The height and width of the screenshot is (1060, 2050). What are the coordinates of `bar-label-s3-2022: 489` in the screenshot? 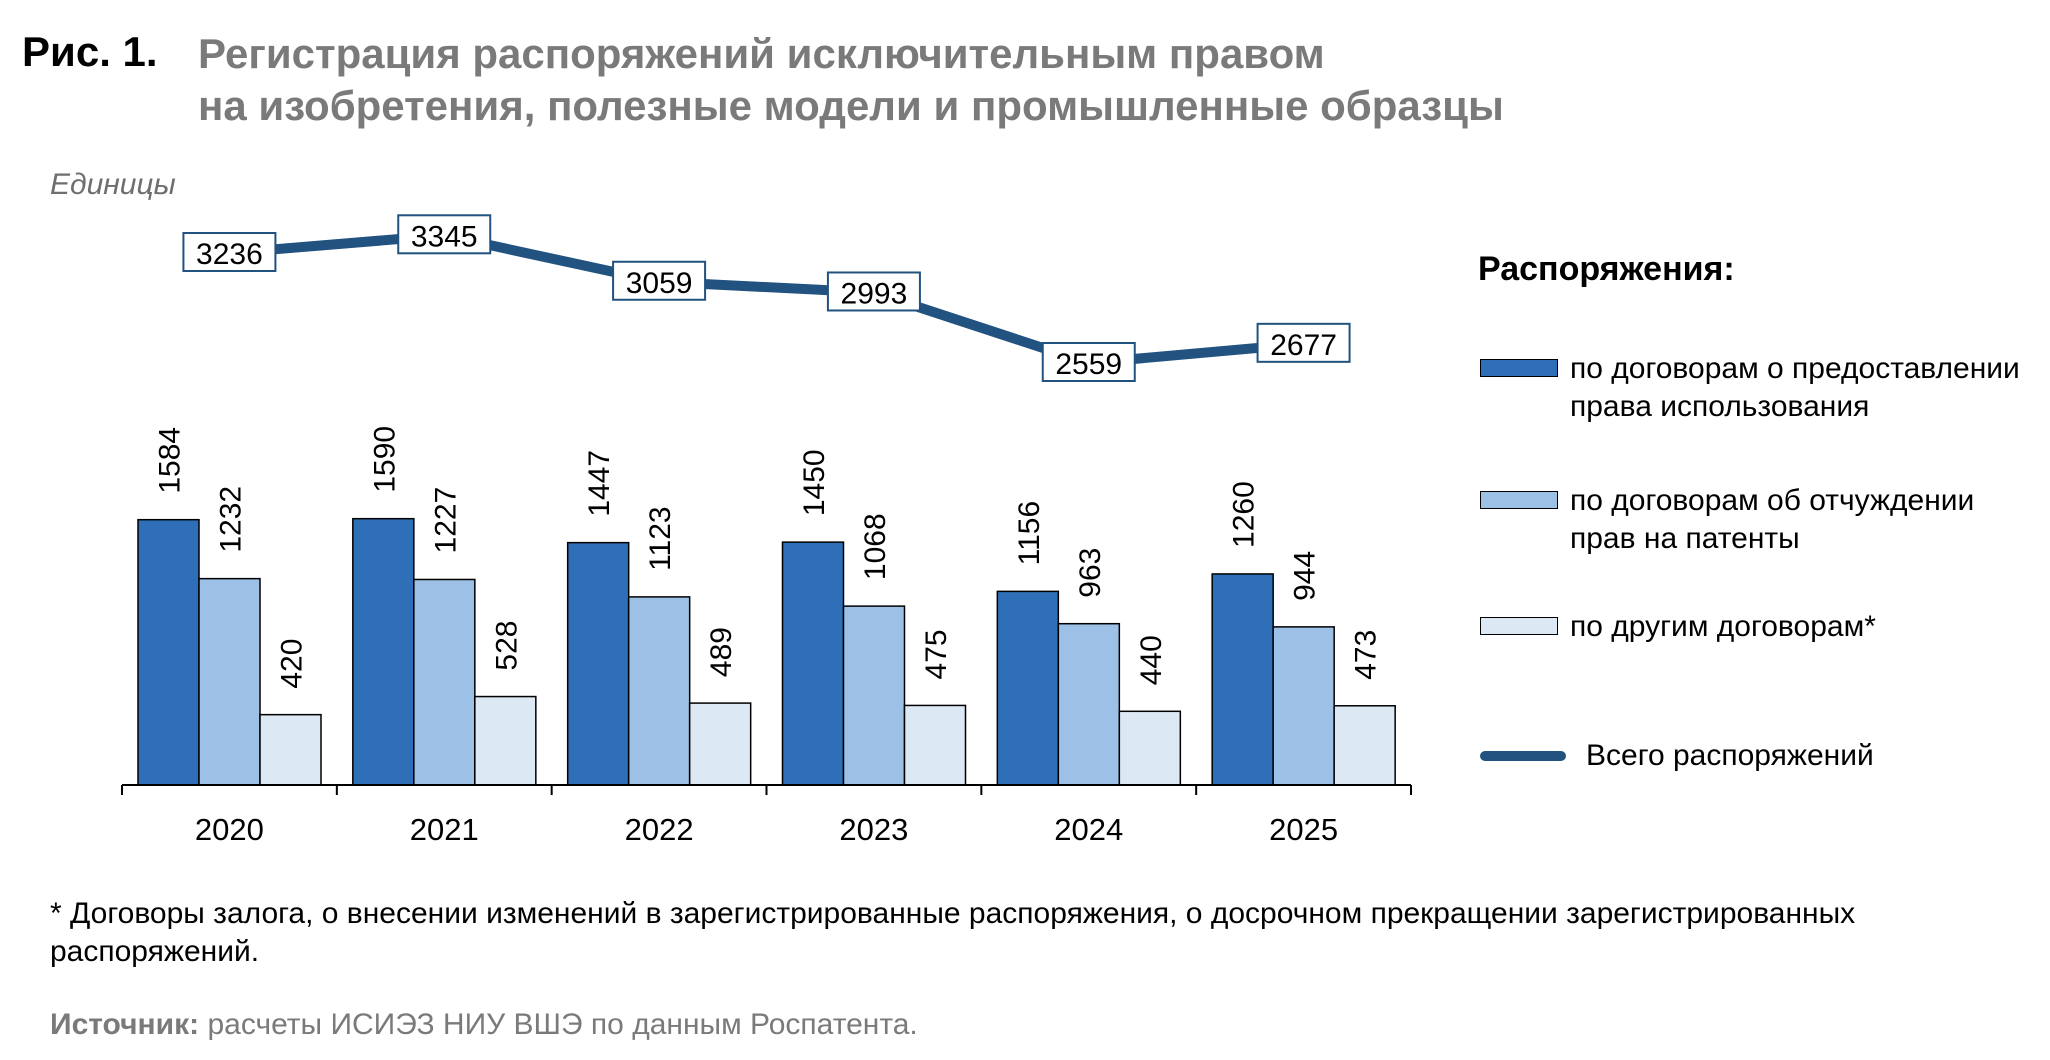 It's located at (721, 652).